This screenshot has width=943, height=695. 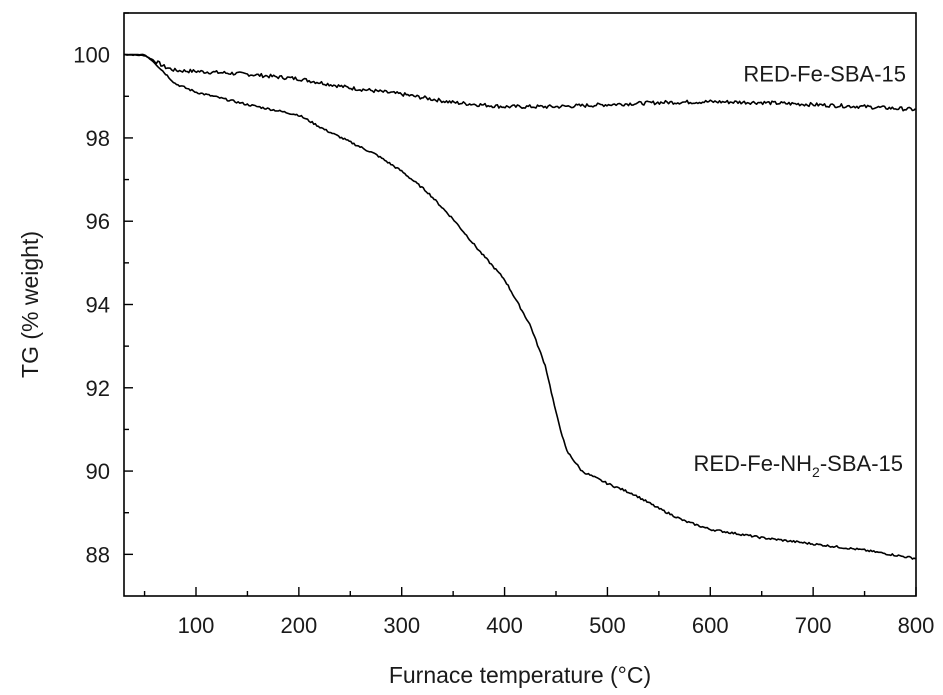 What do you see at coordinates (98, 554) in the screenshot?
I see `y-tick-label: 88` at bounding box center [98, 554].